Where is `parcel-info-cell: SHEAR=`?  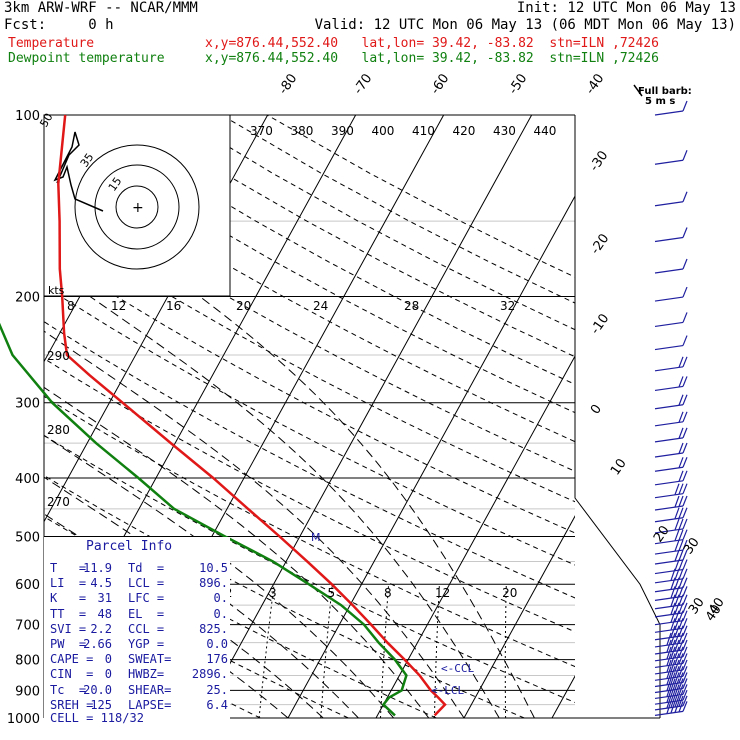 parcel-info-cell: SHEAR= is located at coordinates (150, 689).